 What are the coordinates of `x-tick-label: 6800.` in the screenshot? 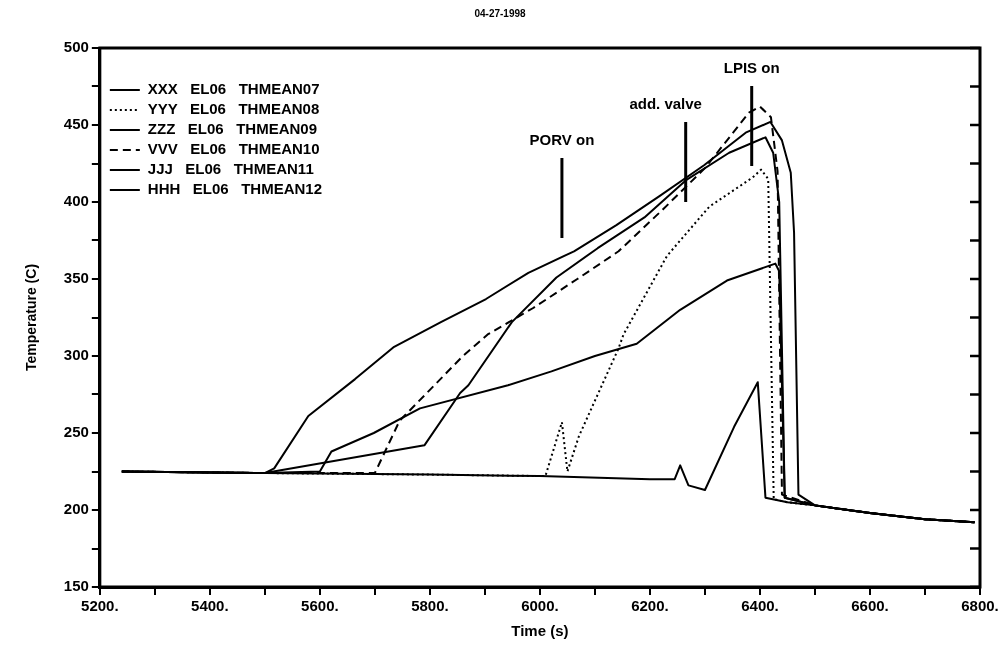 It's located at (980, 606).